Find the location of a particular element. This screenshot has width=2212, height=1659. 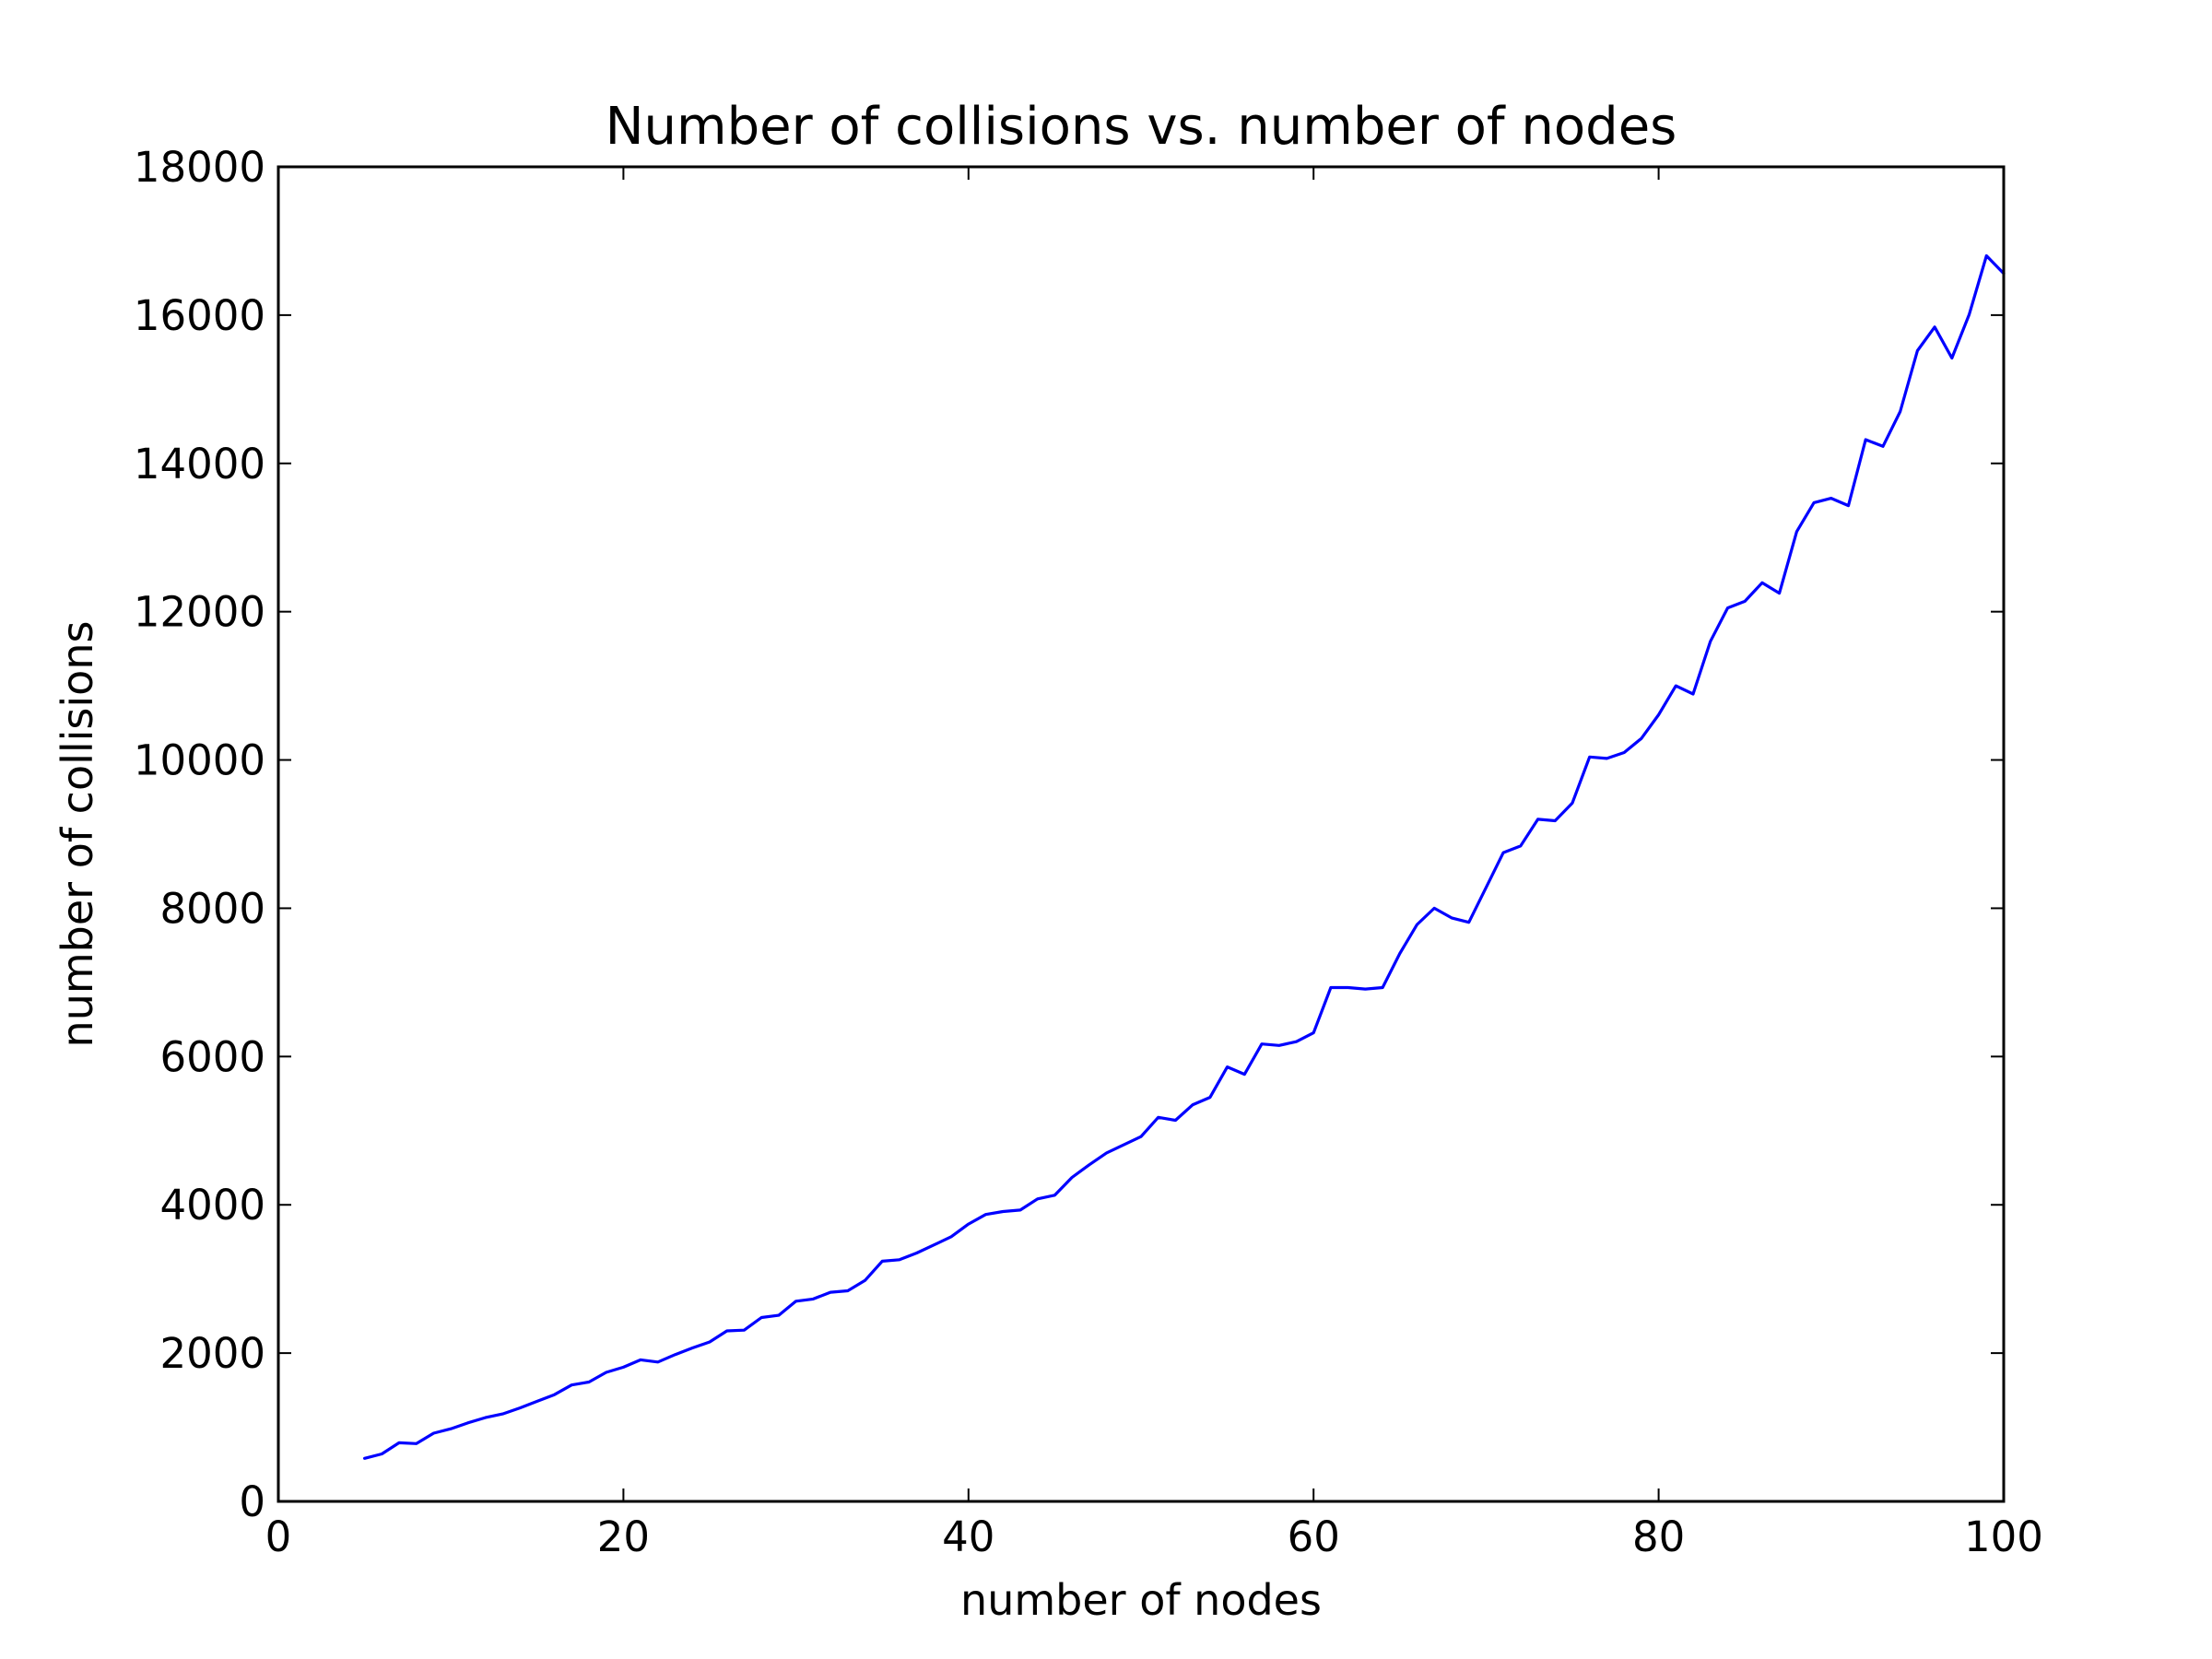

y-tick-label: 18000 is located at coordinates (199, 167).